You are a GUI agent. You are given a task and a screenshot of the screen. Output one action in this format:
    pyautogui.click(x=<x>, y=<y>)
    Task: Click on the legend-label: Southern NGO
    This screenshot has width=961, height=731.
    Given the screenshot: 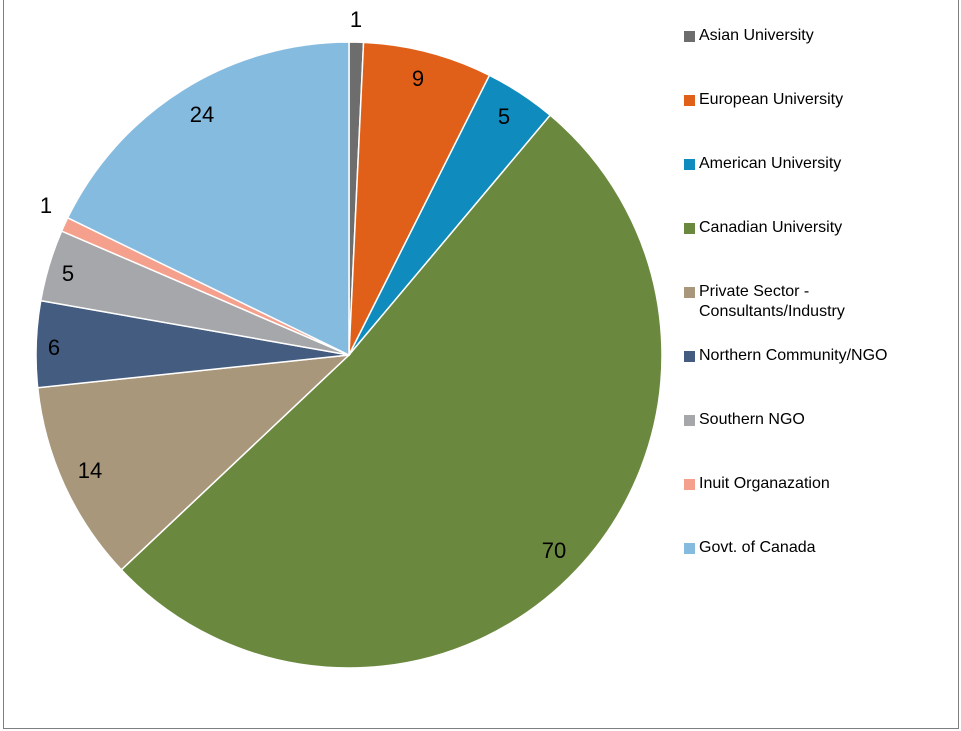 What is the action you would take?
    pyautogui.click(x=752, y=419)
    